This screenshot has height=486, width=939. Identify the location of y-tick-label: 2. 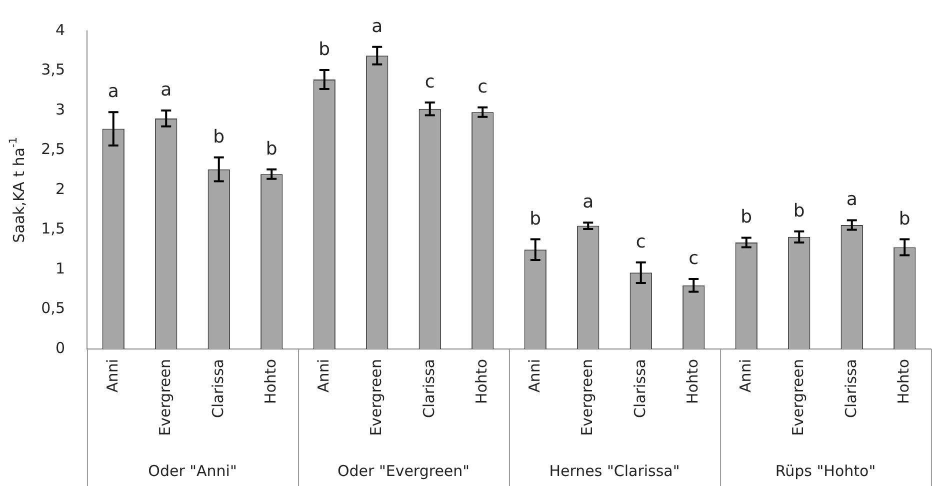
(60, 189).